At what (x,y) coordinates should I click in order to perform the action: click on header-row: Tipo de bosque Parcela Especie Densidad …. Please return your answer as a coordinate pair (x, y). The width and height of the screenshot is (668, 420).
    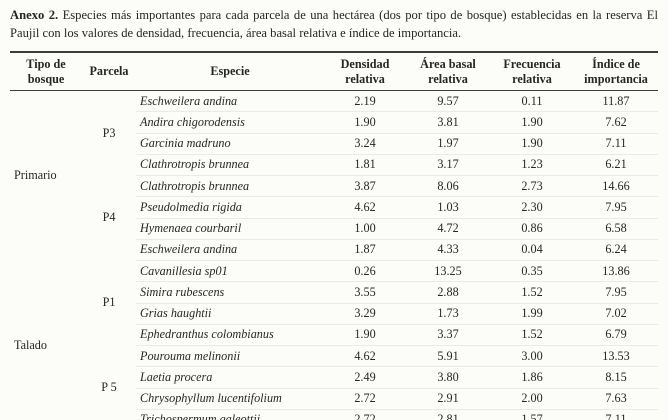
    Looking at the image, I should click on (334, 71).